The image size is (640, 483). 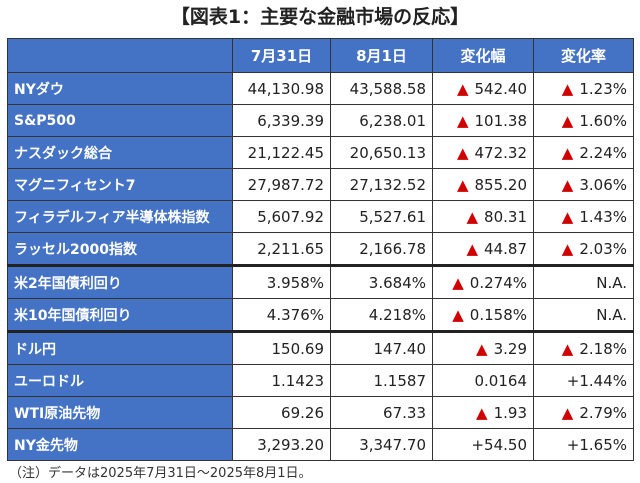 I want to click on header-corner, so click(x=120, y=55).